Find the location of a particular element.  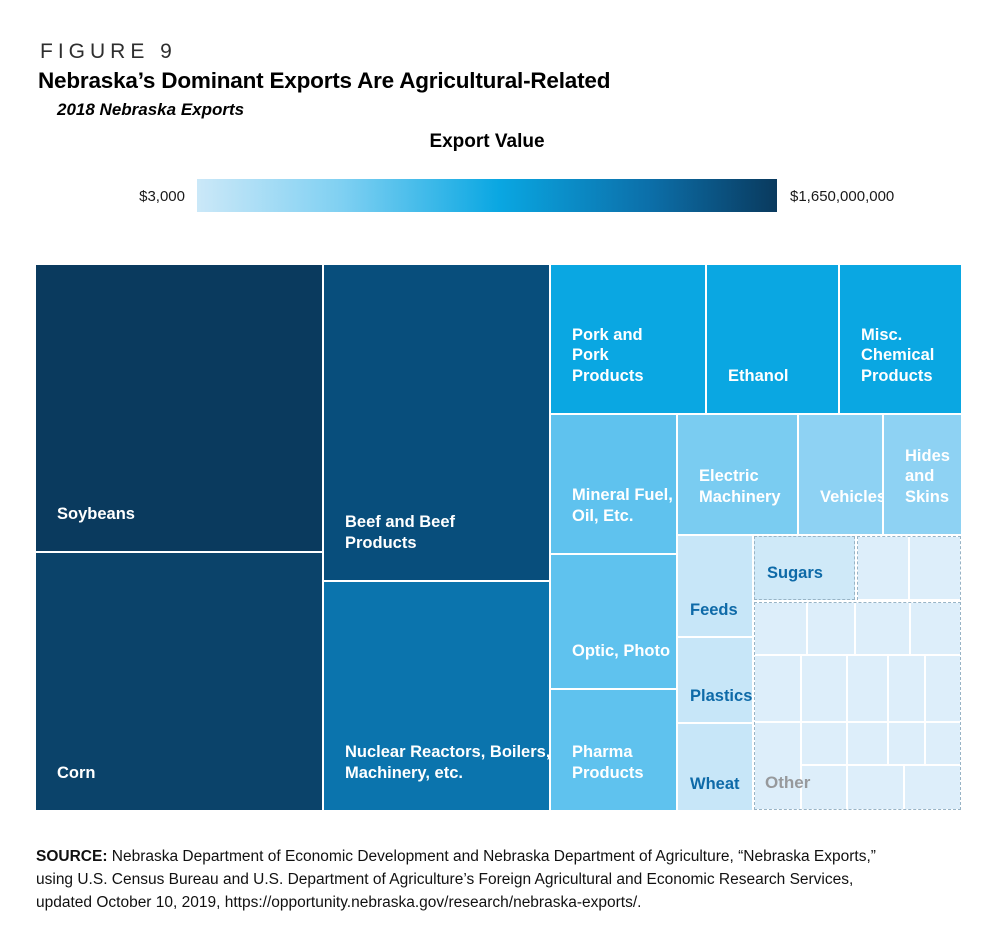

treemap-cell-label: Vehicles is located at coordinates (853, 497).